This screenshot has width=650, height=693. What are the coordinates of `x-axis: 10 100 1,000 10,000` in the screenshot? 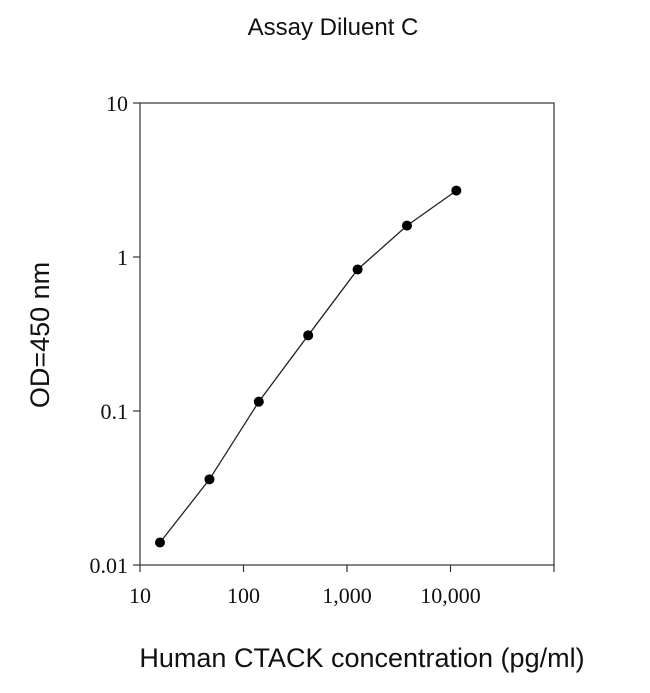 It's located at (342, 586).